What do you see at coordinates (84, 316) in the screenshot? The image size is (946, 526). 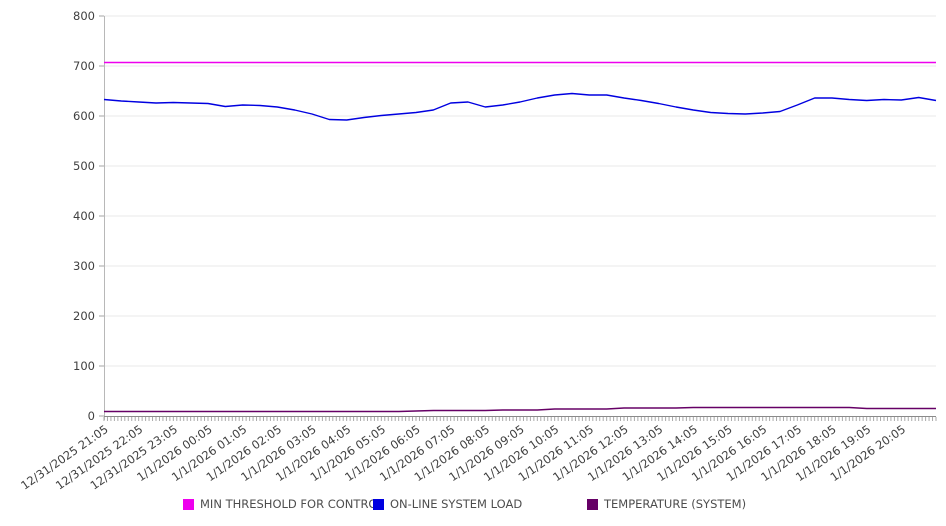 I see `y-axis-label: 200` at bounding box center [84, 316].